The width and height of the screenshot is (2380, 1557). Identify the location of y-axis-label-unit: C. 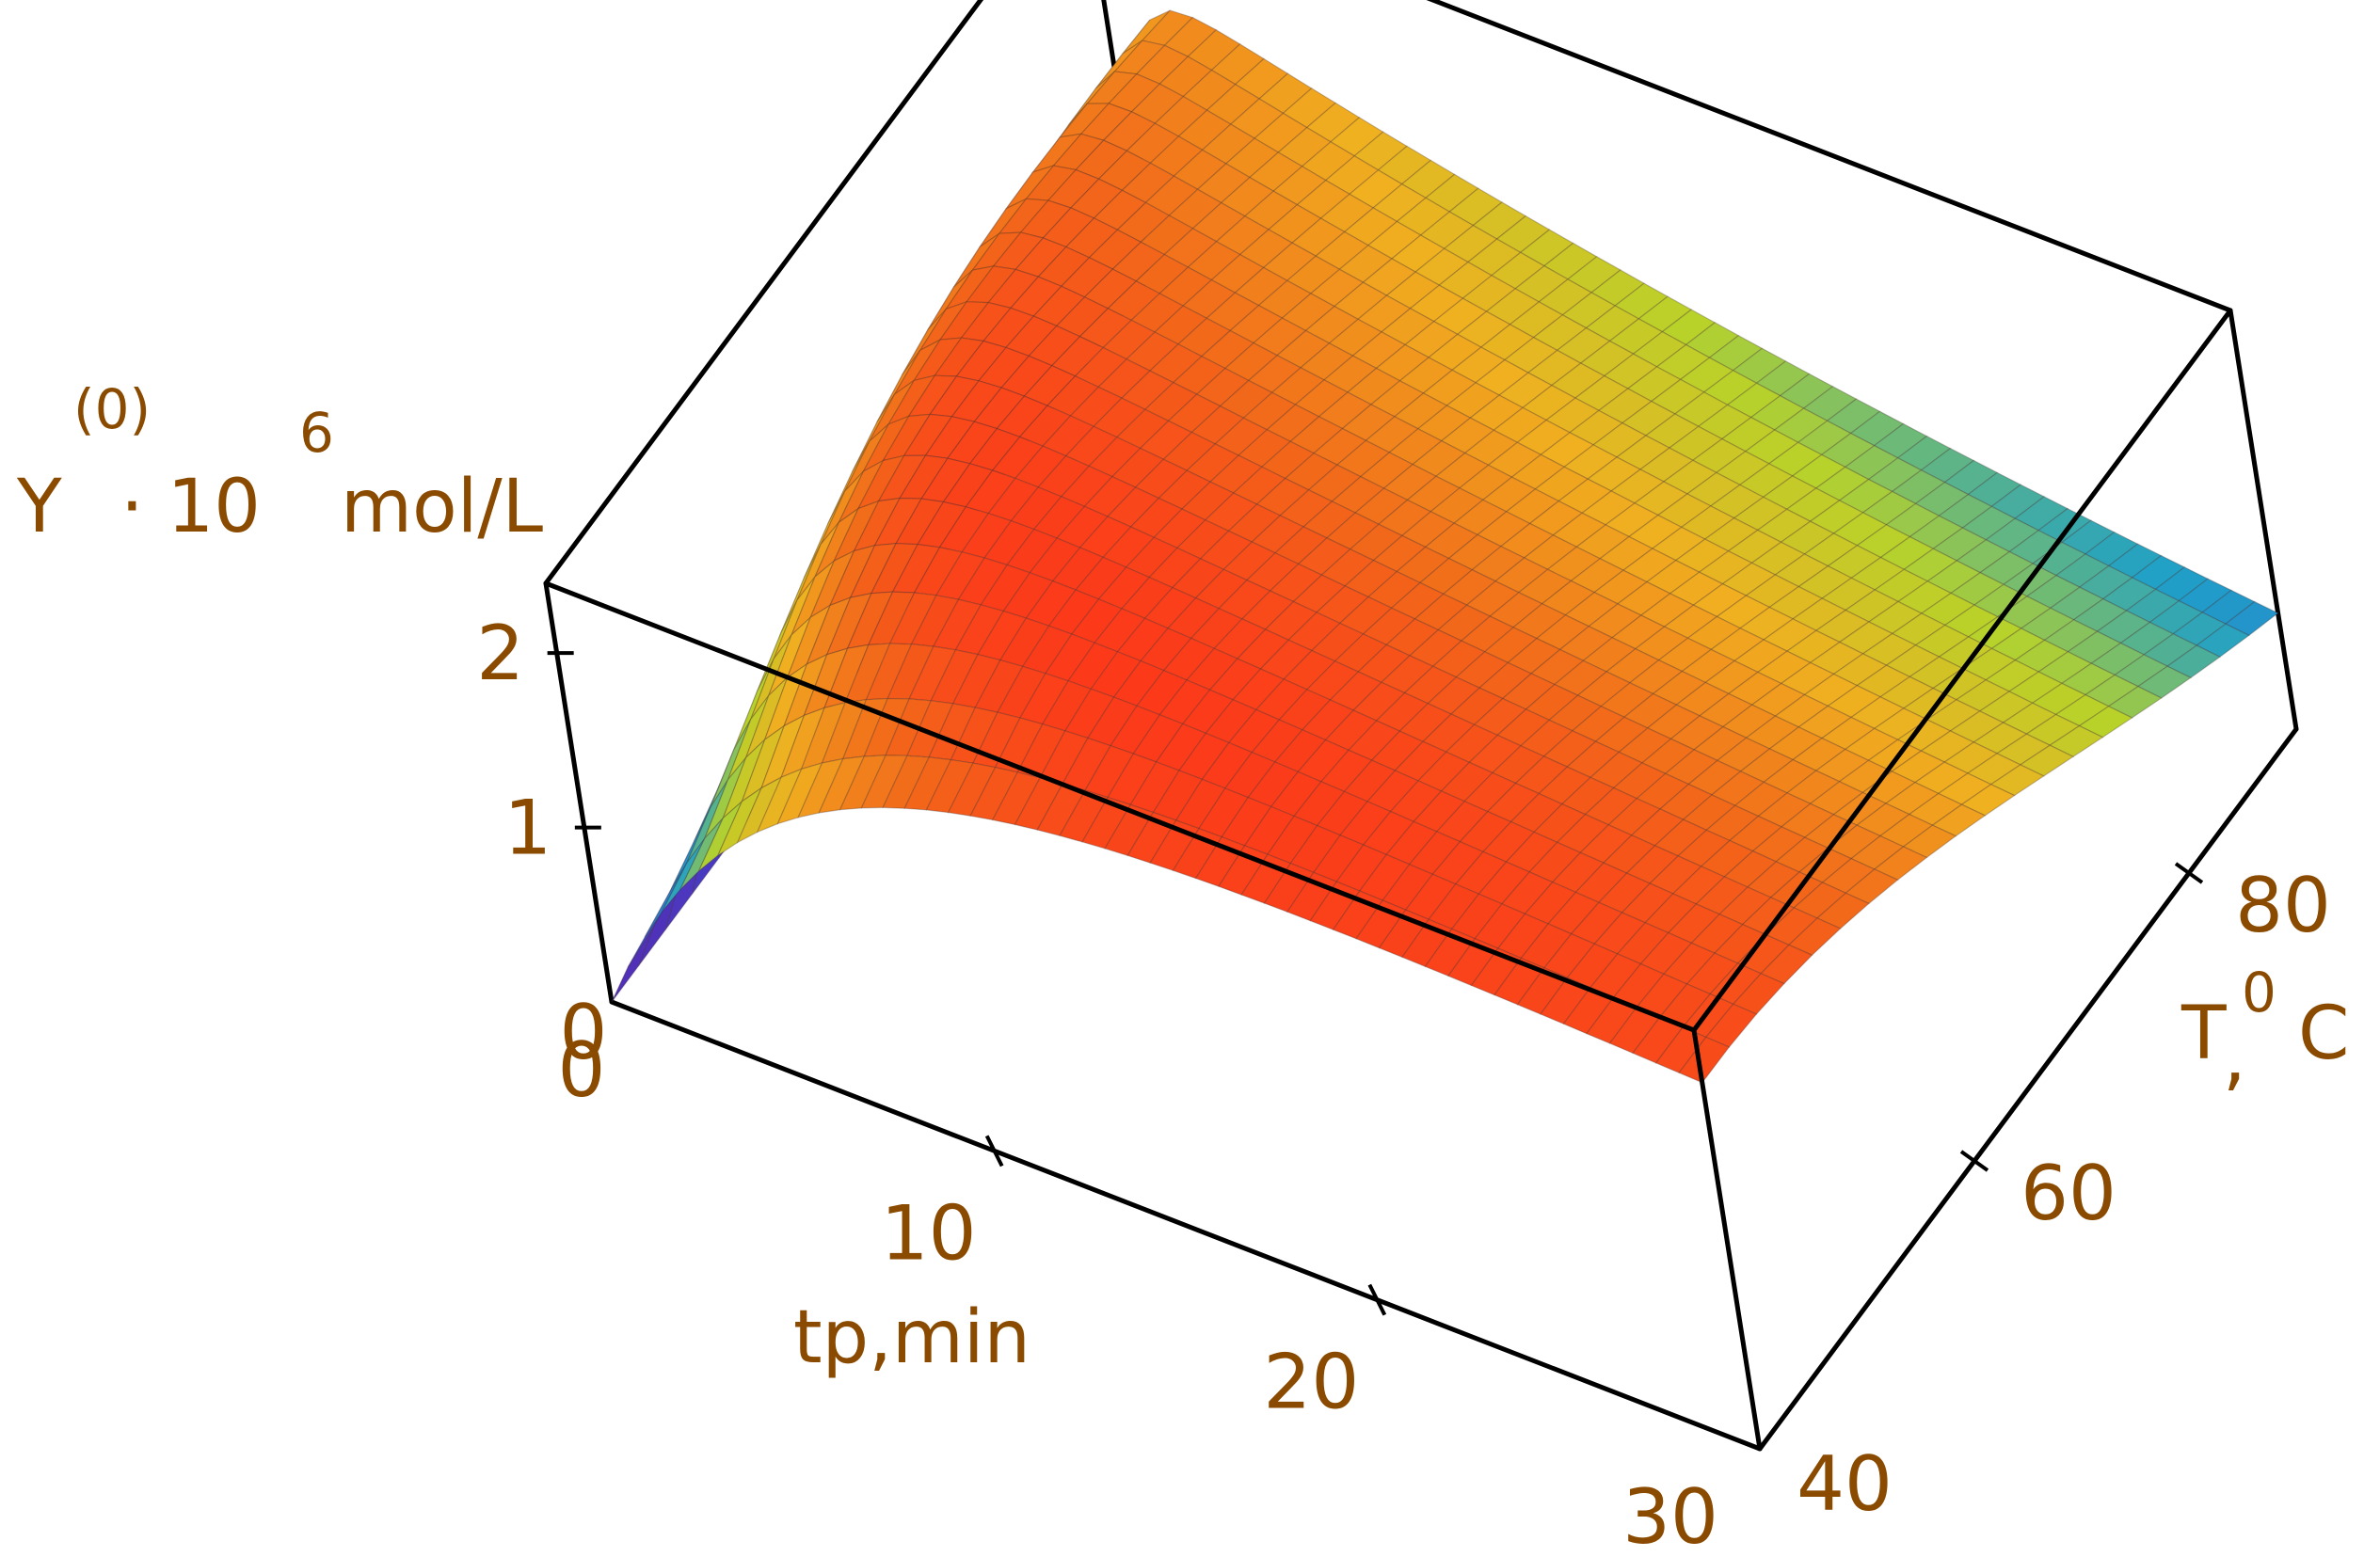
(2323, 1034).